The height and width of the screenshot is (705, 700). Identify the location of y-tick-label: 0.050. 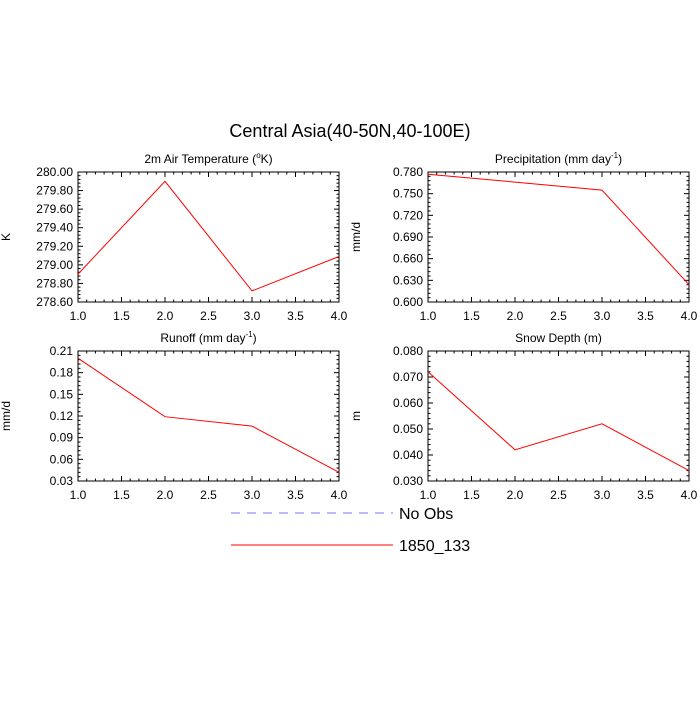
(408, 429).